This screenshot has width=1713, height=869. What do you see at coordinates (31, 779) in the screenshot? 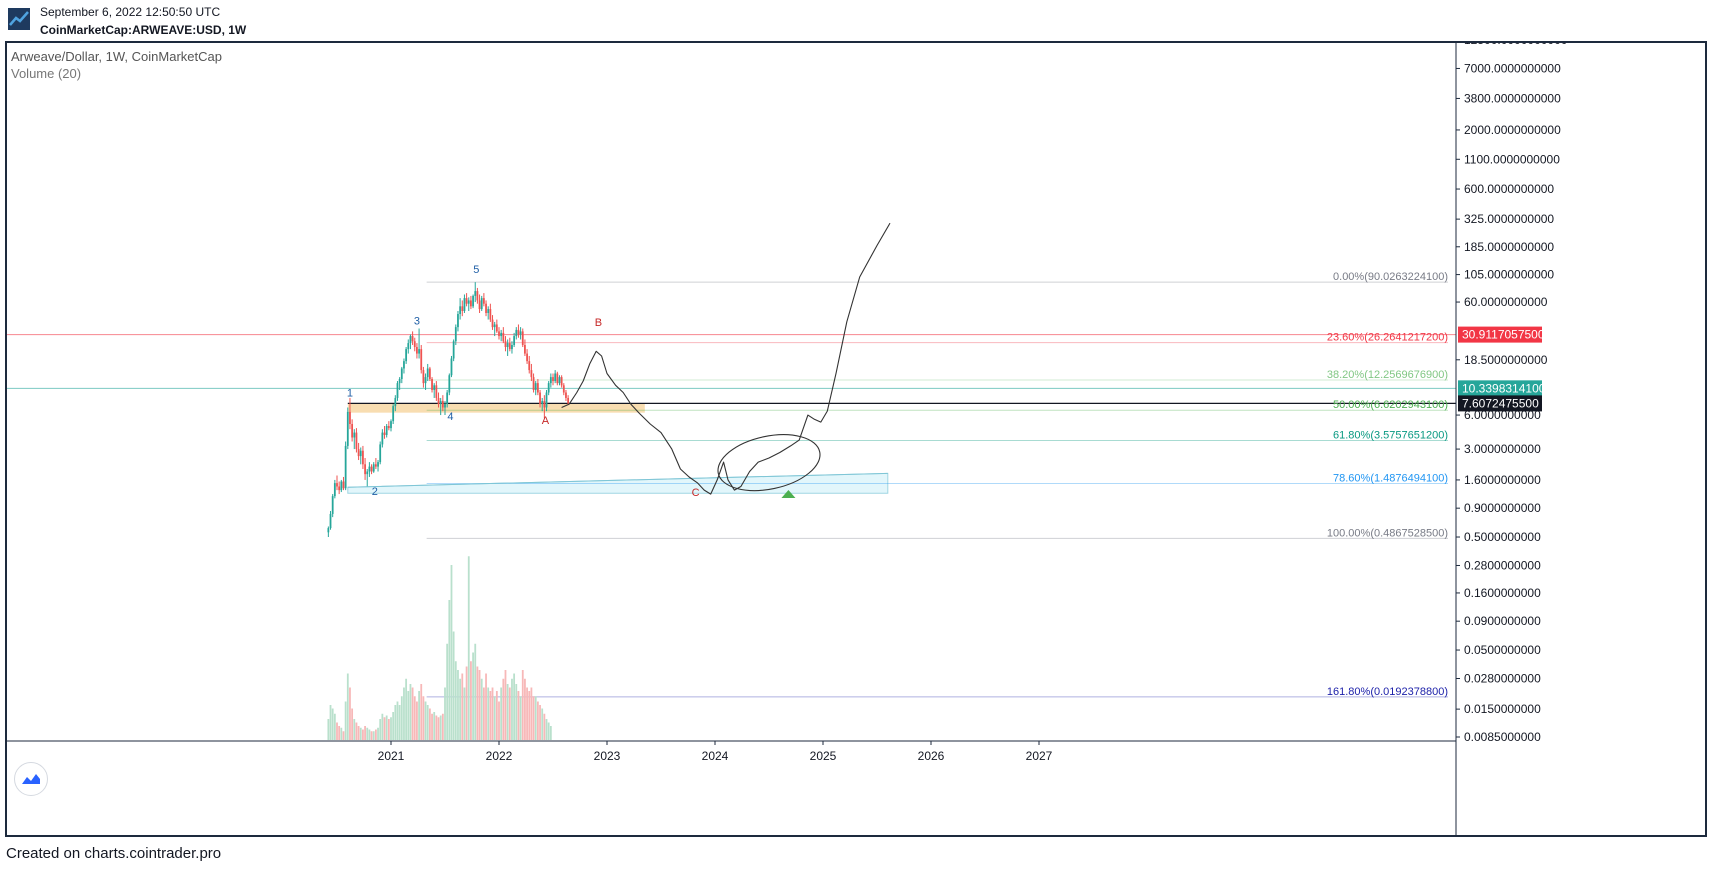
I see `tradingview-badge-button` at bounding box center [31, 779].